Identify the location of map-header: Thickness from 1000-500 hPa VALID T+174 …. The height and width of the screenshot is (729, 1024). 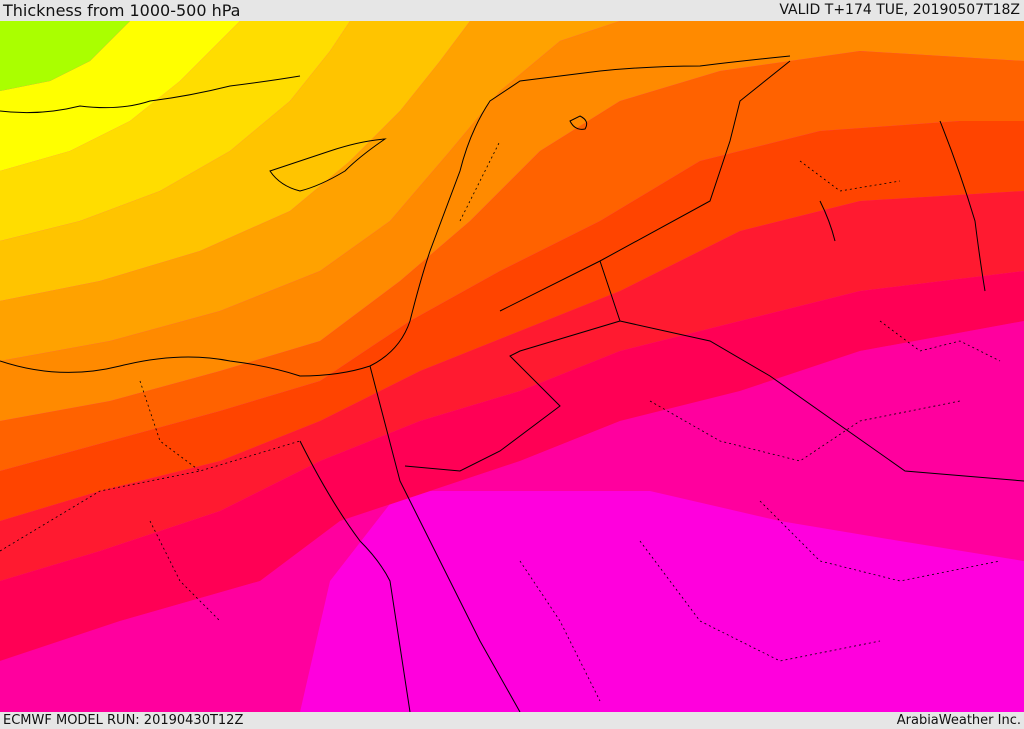
(512, 10).